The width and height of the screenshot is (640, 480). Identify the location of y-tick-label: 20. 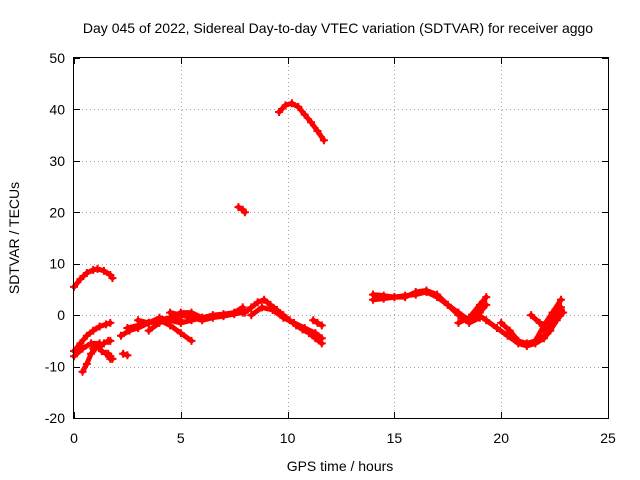
(57, 212).